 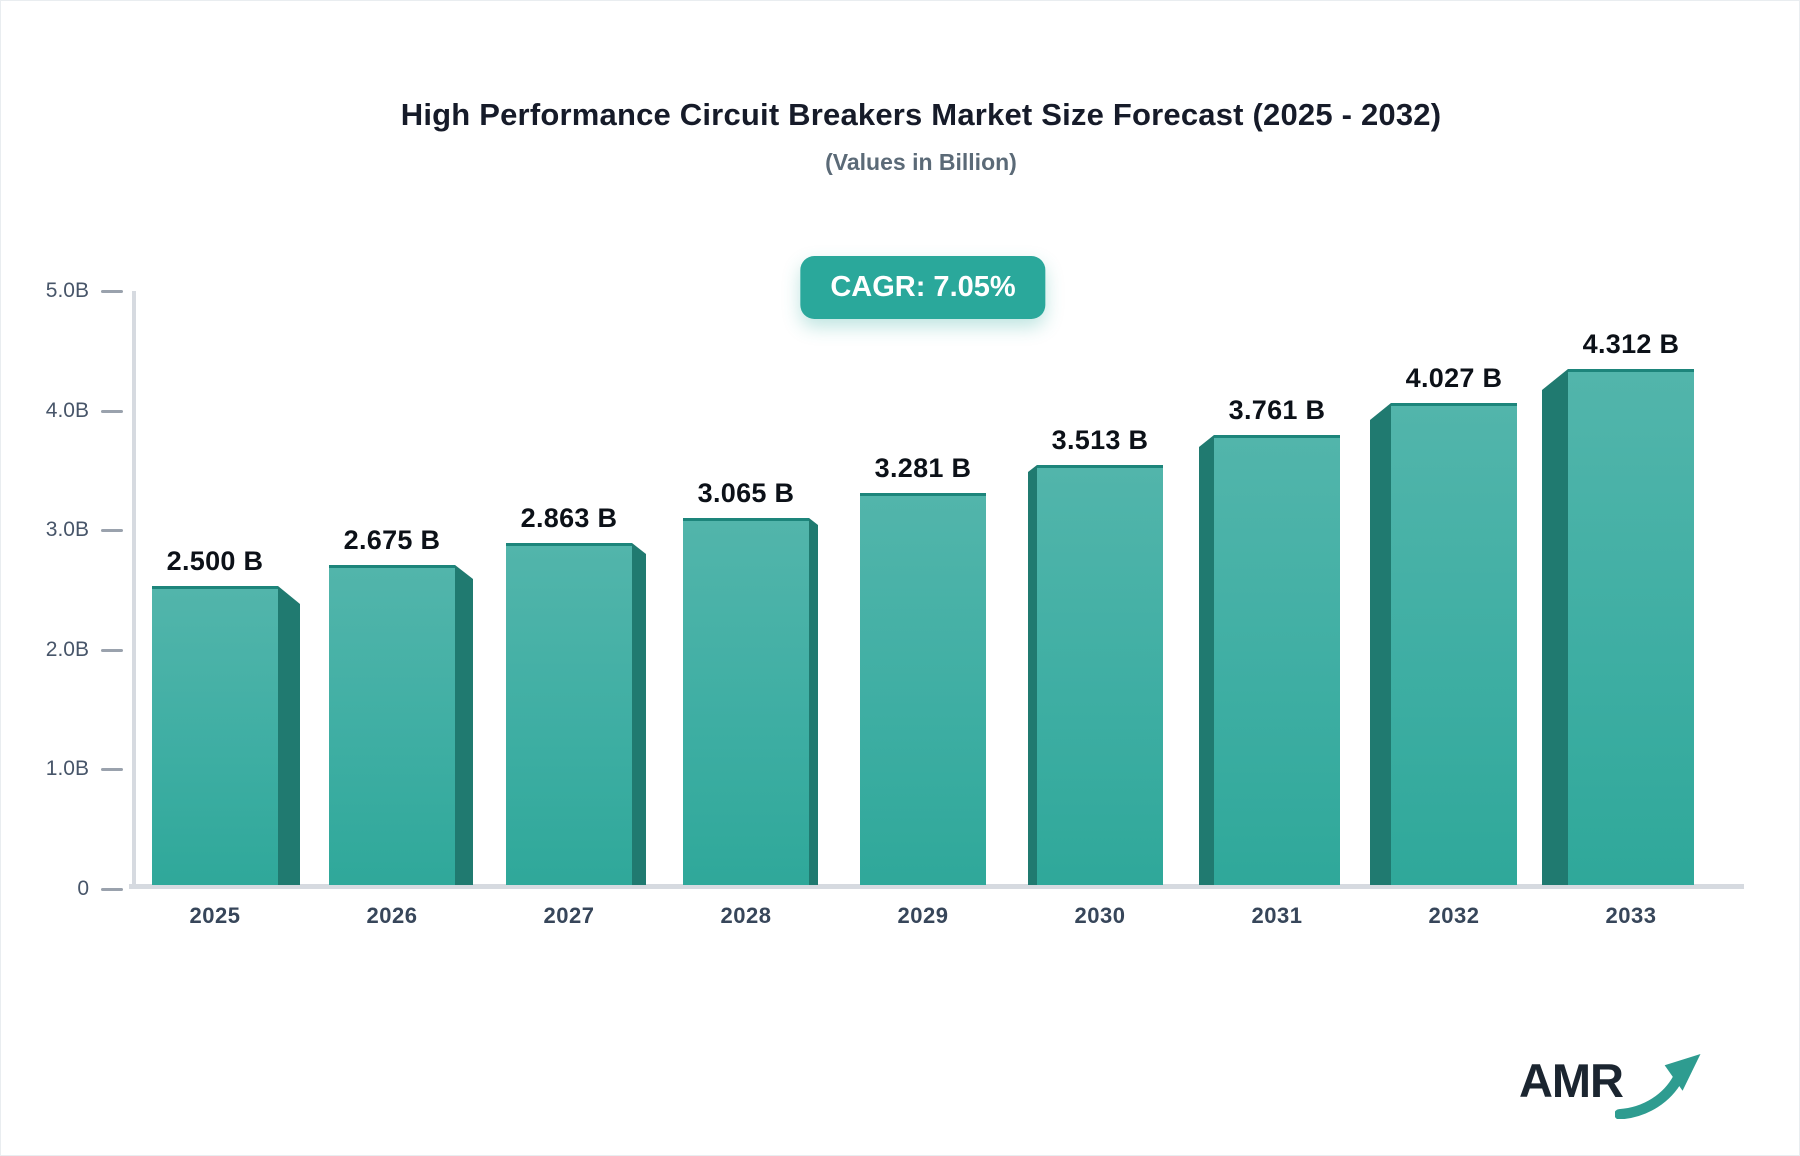 I want to click on bar-value-label: 4.312 B, so click(x=1631, y=344).